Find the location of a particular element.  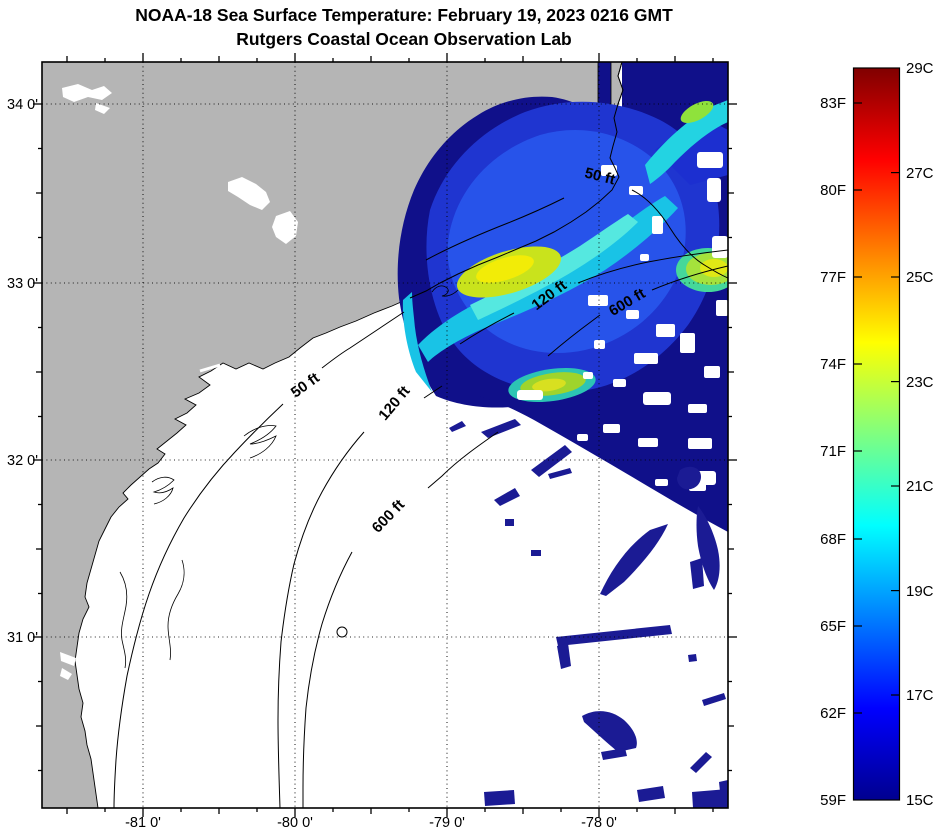

cb-c-label: 17C is located at coordinates (920, 695).